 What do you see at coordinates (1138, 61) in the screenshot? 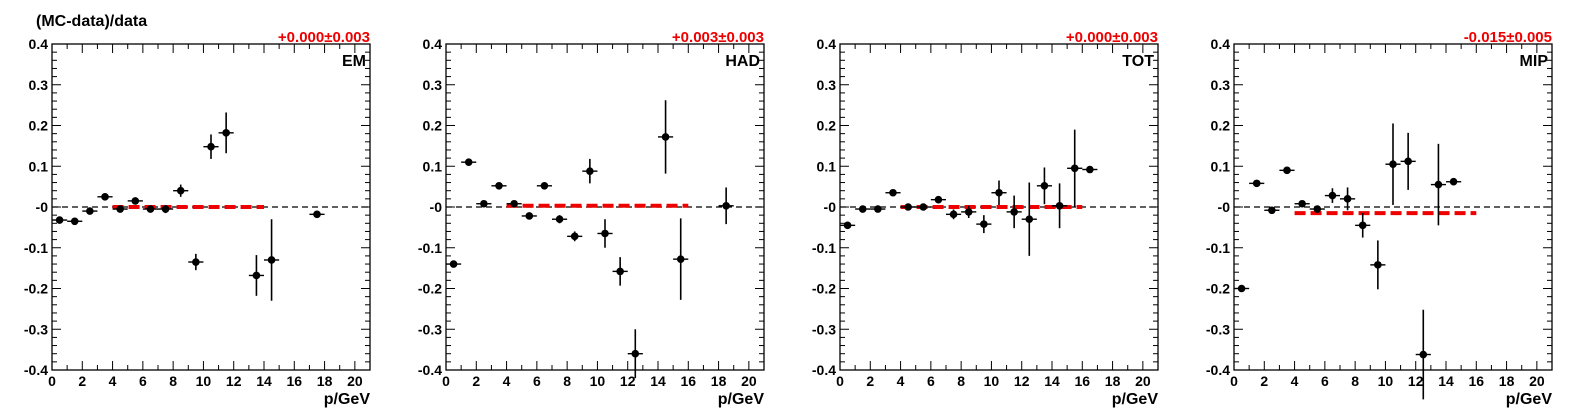
I see `panel-tag: TOT` at bounding box center [1138, 61].